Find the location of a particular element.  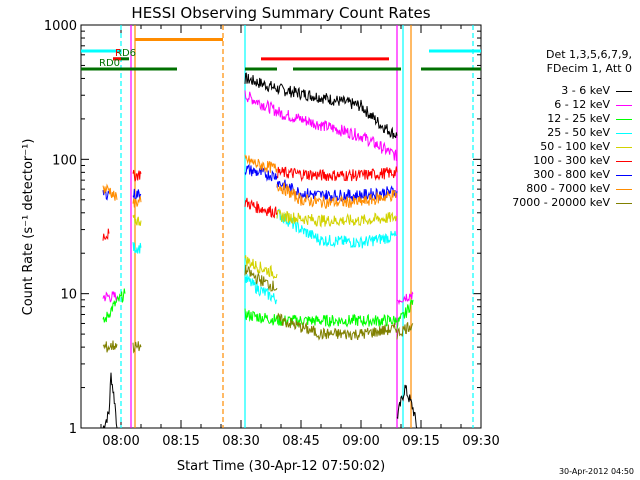

legend-header-line: FDecim 1, Att 0 is located at coordinates (589, 68).